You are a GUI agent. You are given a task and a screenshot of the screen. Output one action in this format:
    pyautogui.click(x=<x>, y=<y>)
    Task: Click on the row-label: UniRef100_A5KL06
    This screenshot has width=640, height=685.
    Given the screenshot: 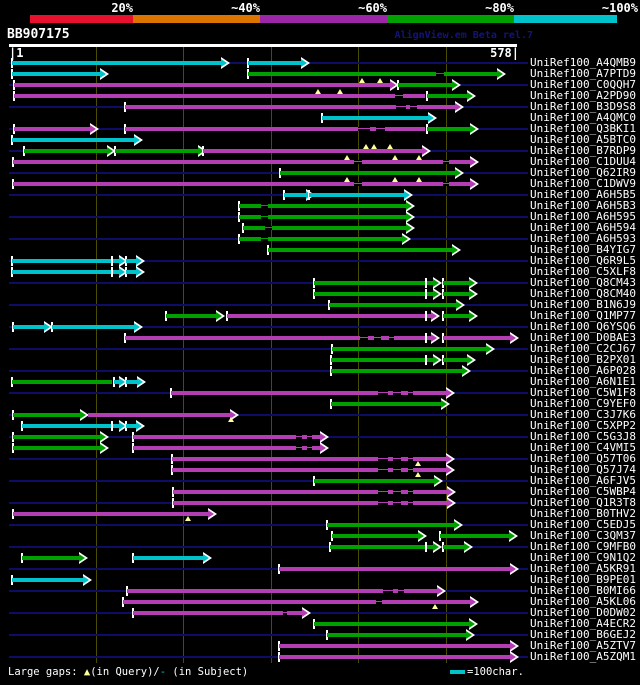 What is the action you would take?
    pyautogui.click(x=583, y=601)
    